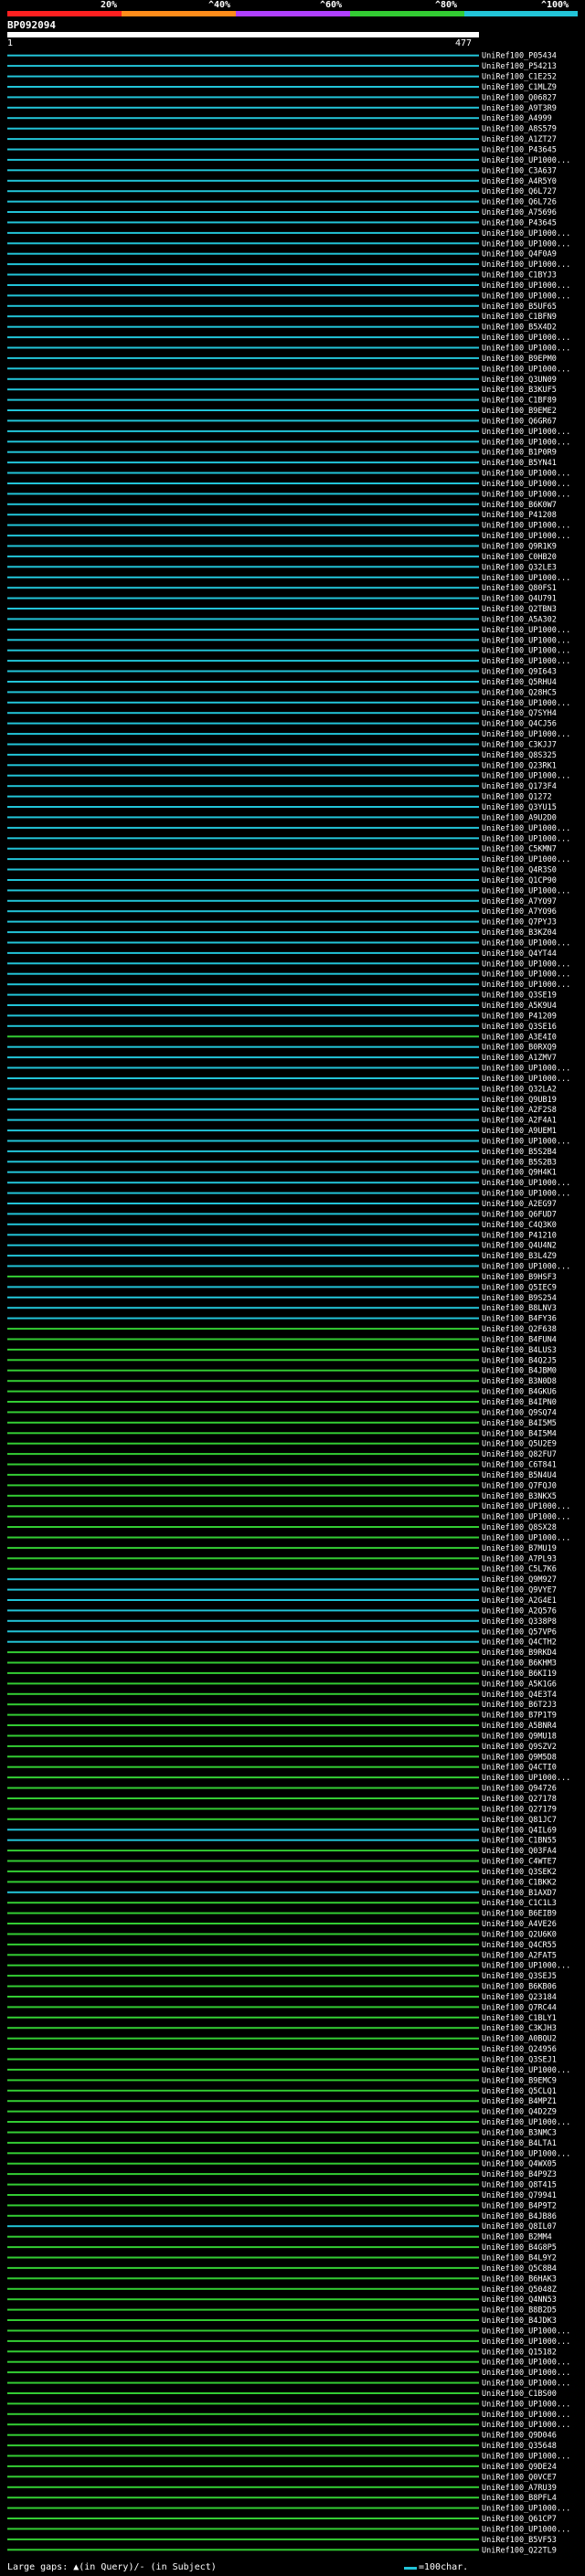  Describe the element at coordinates (519, 139) in the screenshot. I see `hit-label: UniRef100_A1ZT27` at that location.